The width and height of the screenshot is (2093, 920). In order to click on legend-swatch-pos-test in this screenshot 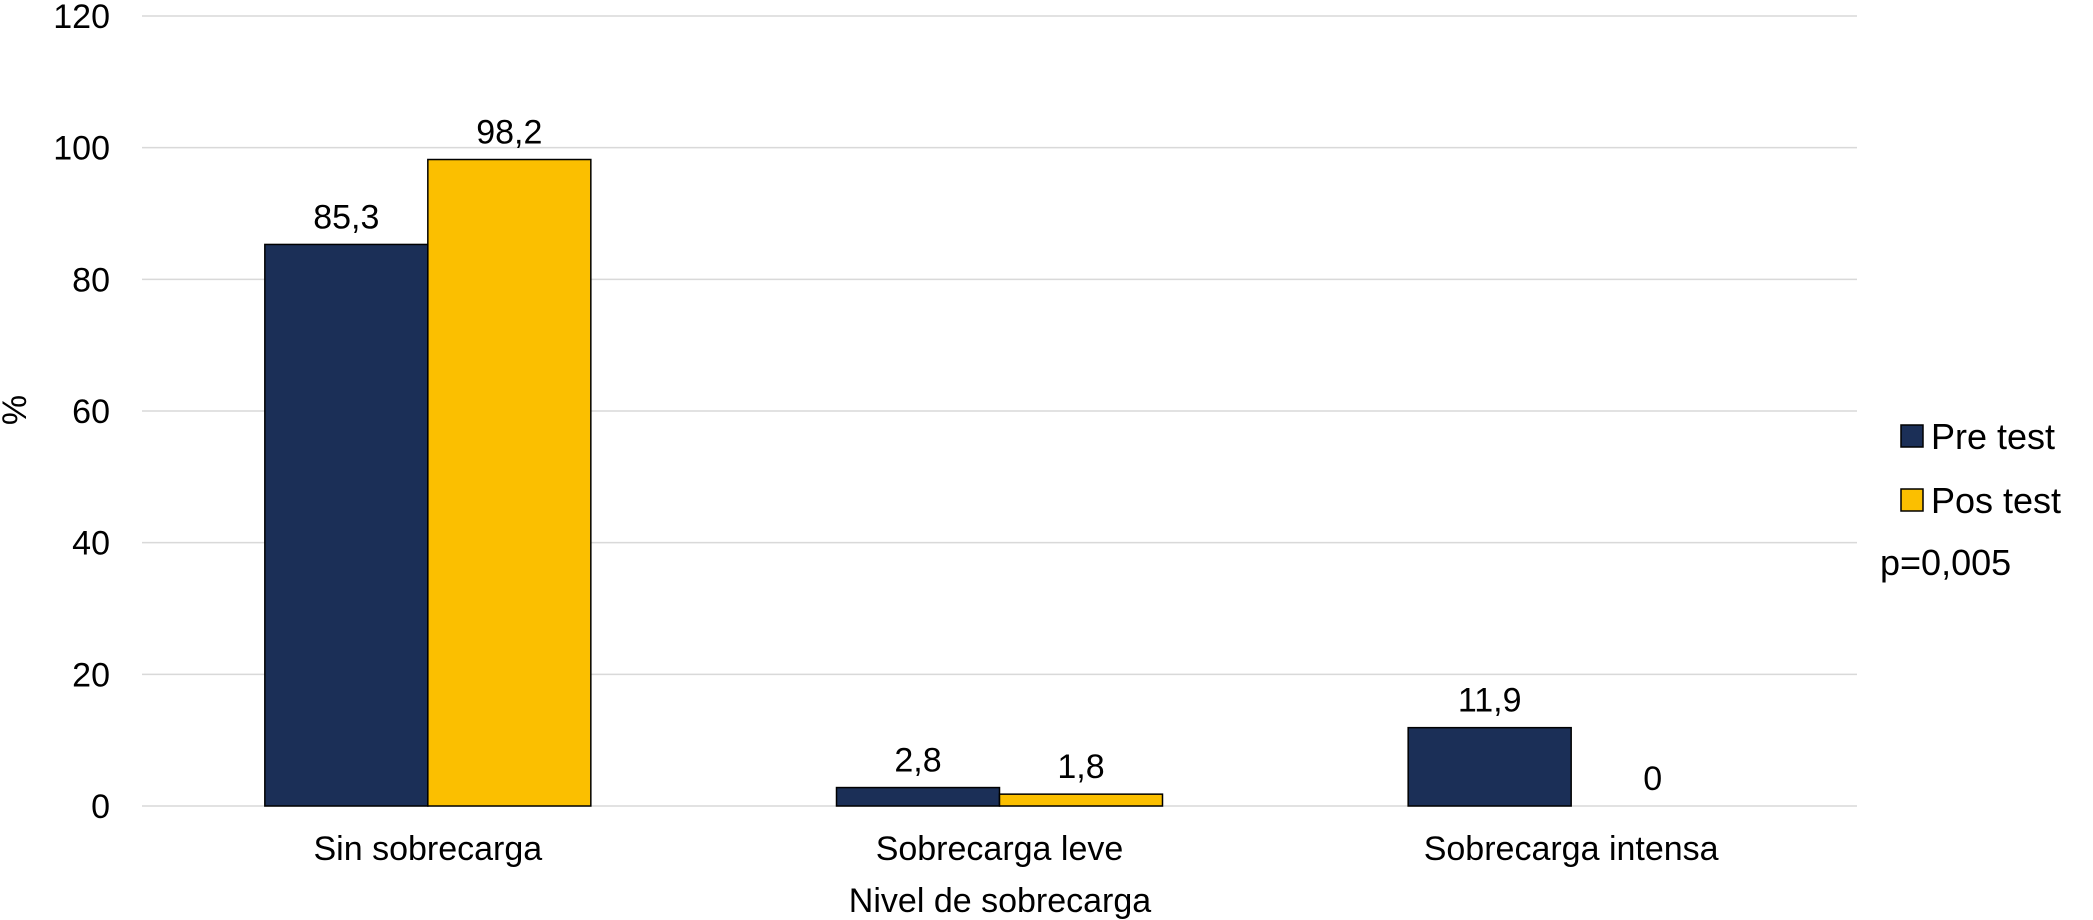, I will do `click(1912, 500)`.